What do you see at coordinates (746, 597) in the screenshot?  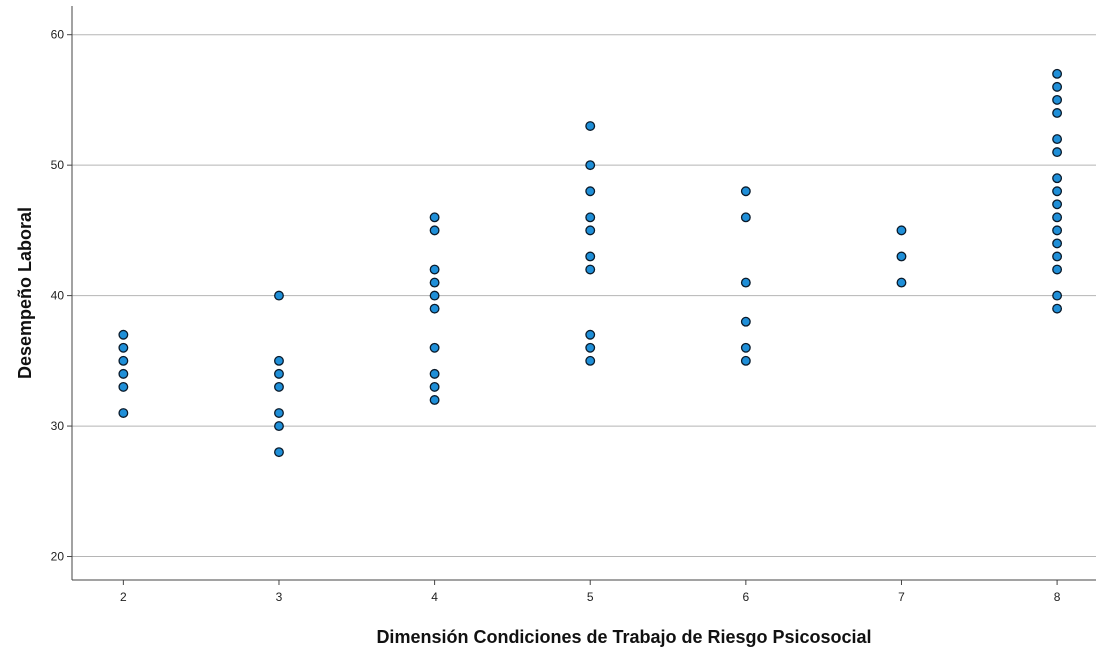 I see `x-tick-label: 6` at bounding box center [746, 597].